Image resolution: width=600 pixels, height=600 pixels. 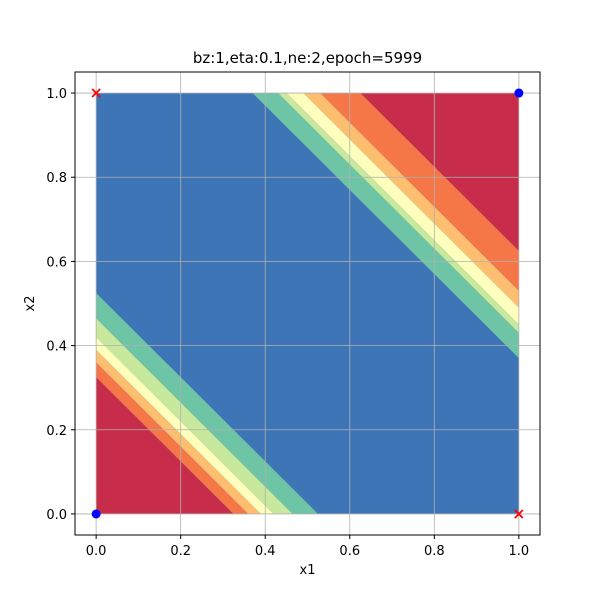 I want to click on y-tick-label: 0.4, so click(x=56, y=347).